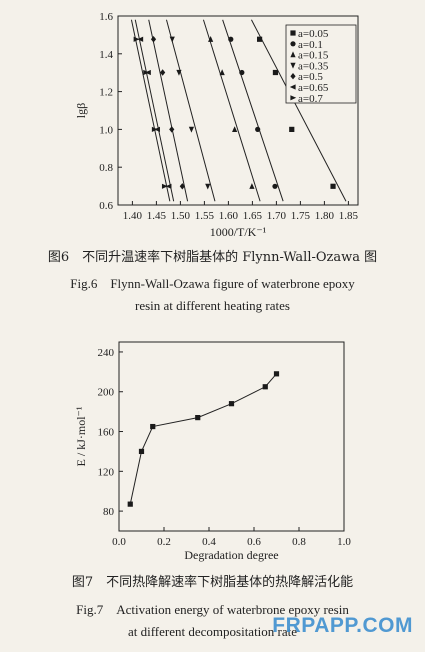 Image resolution: width=425 pixels, height=652 pixels. What do you see at coordinates (109, 512) in the screenshot?
I see `y-tick-label: 80` at bounding box center [109, 512].